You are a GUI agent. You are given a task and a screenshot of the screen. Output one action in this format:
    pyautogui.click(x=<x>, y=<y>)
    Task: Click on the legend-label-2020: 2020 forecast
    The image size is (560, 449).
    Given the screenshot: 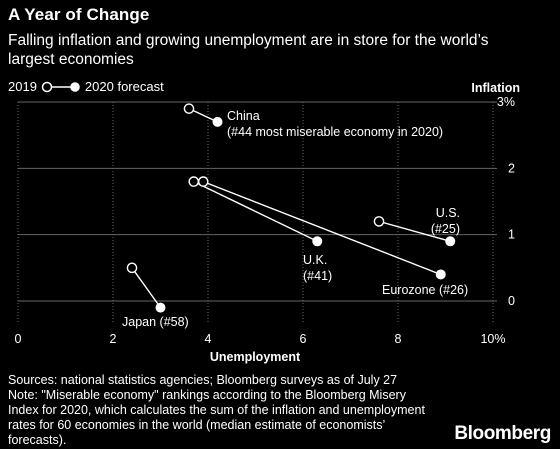 What is the action you would take?
    pyautogui.click(x=124, y=86)
    